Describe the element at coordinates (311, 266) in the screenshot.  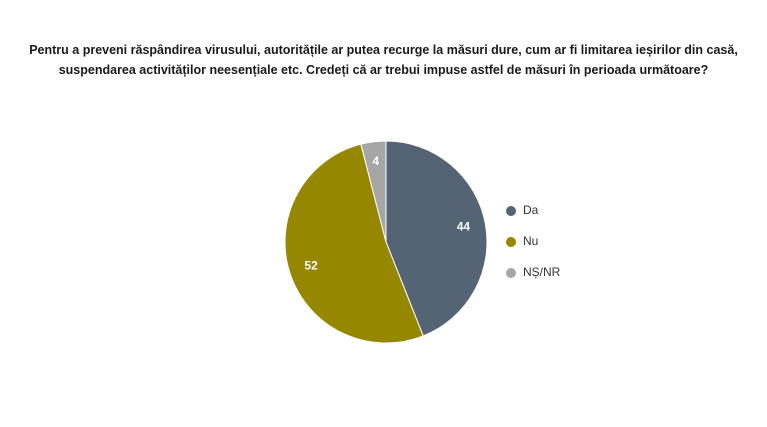
I see `data-label: 52` at that location.